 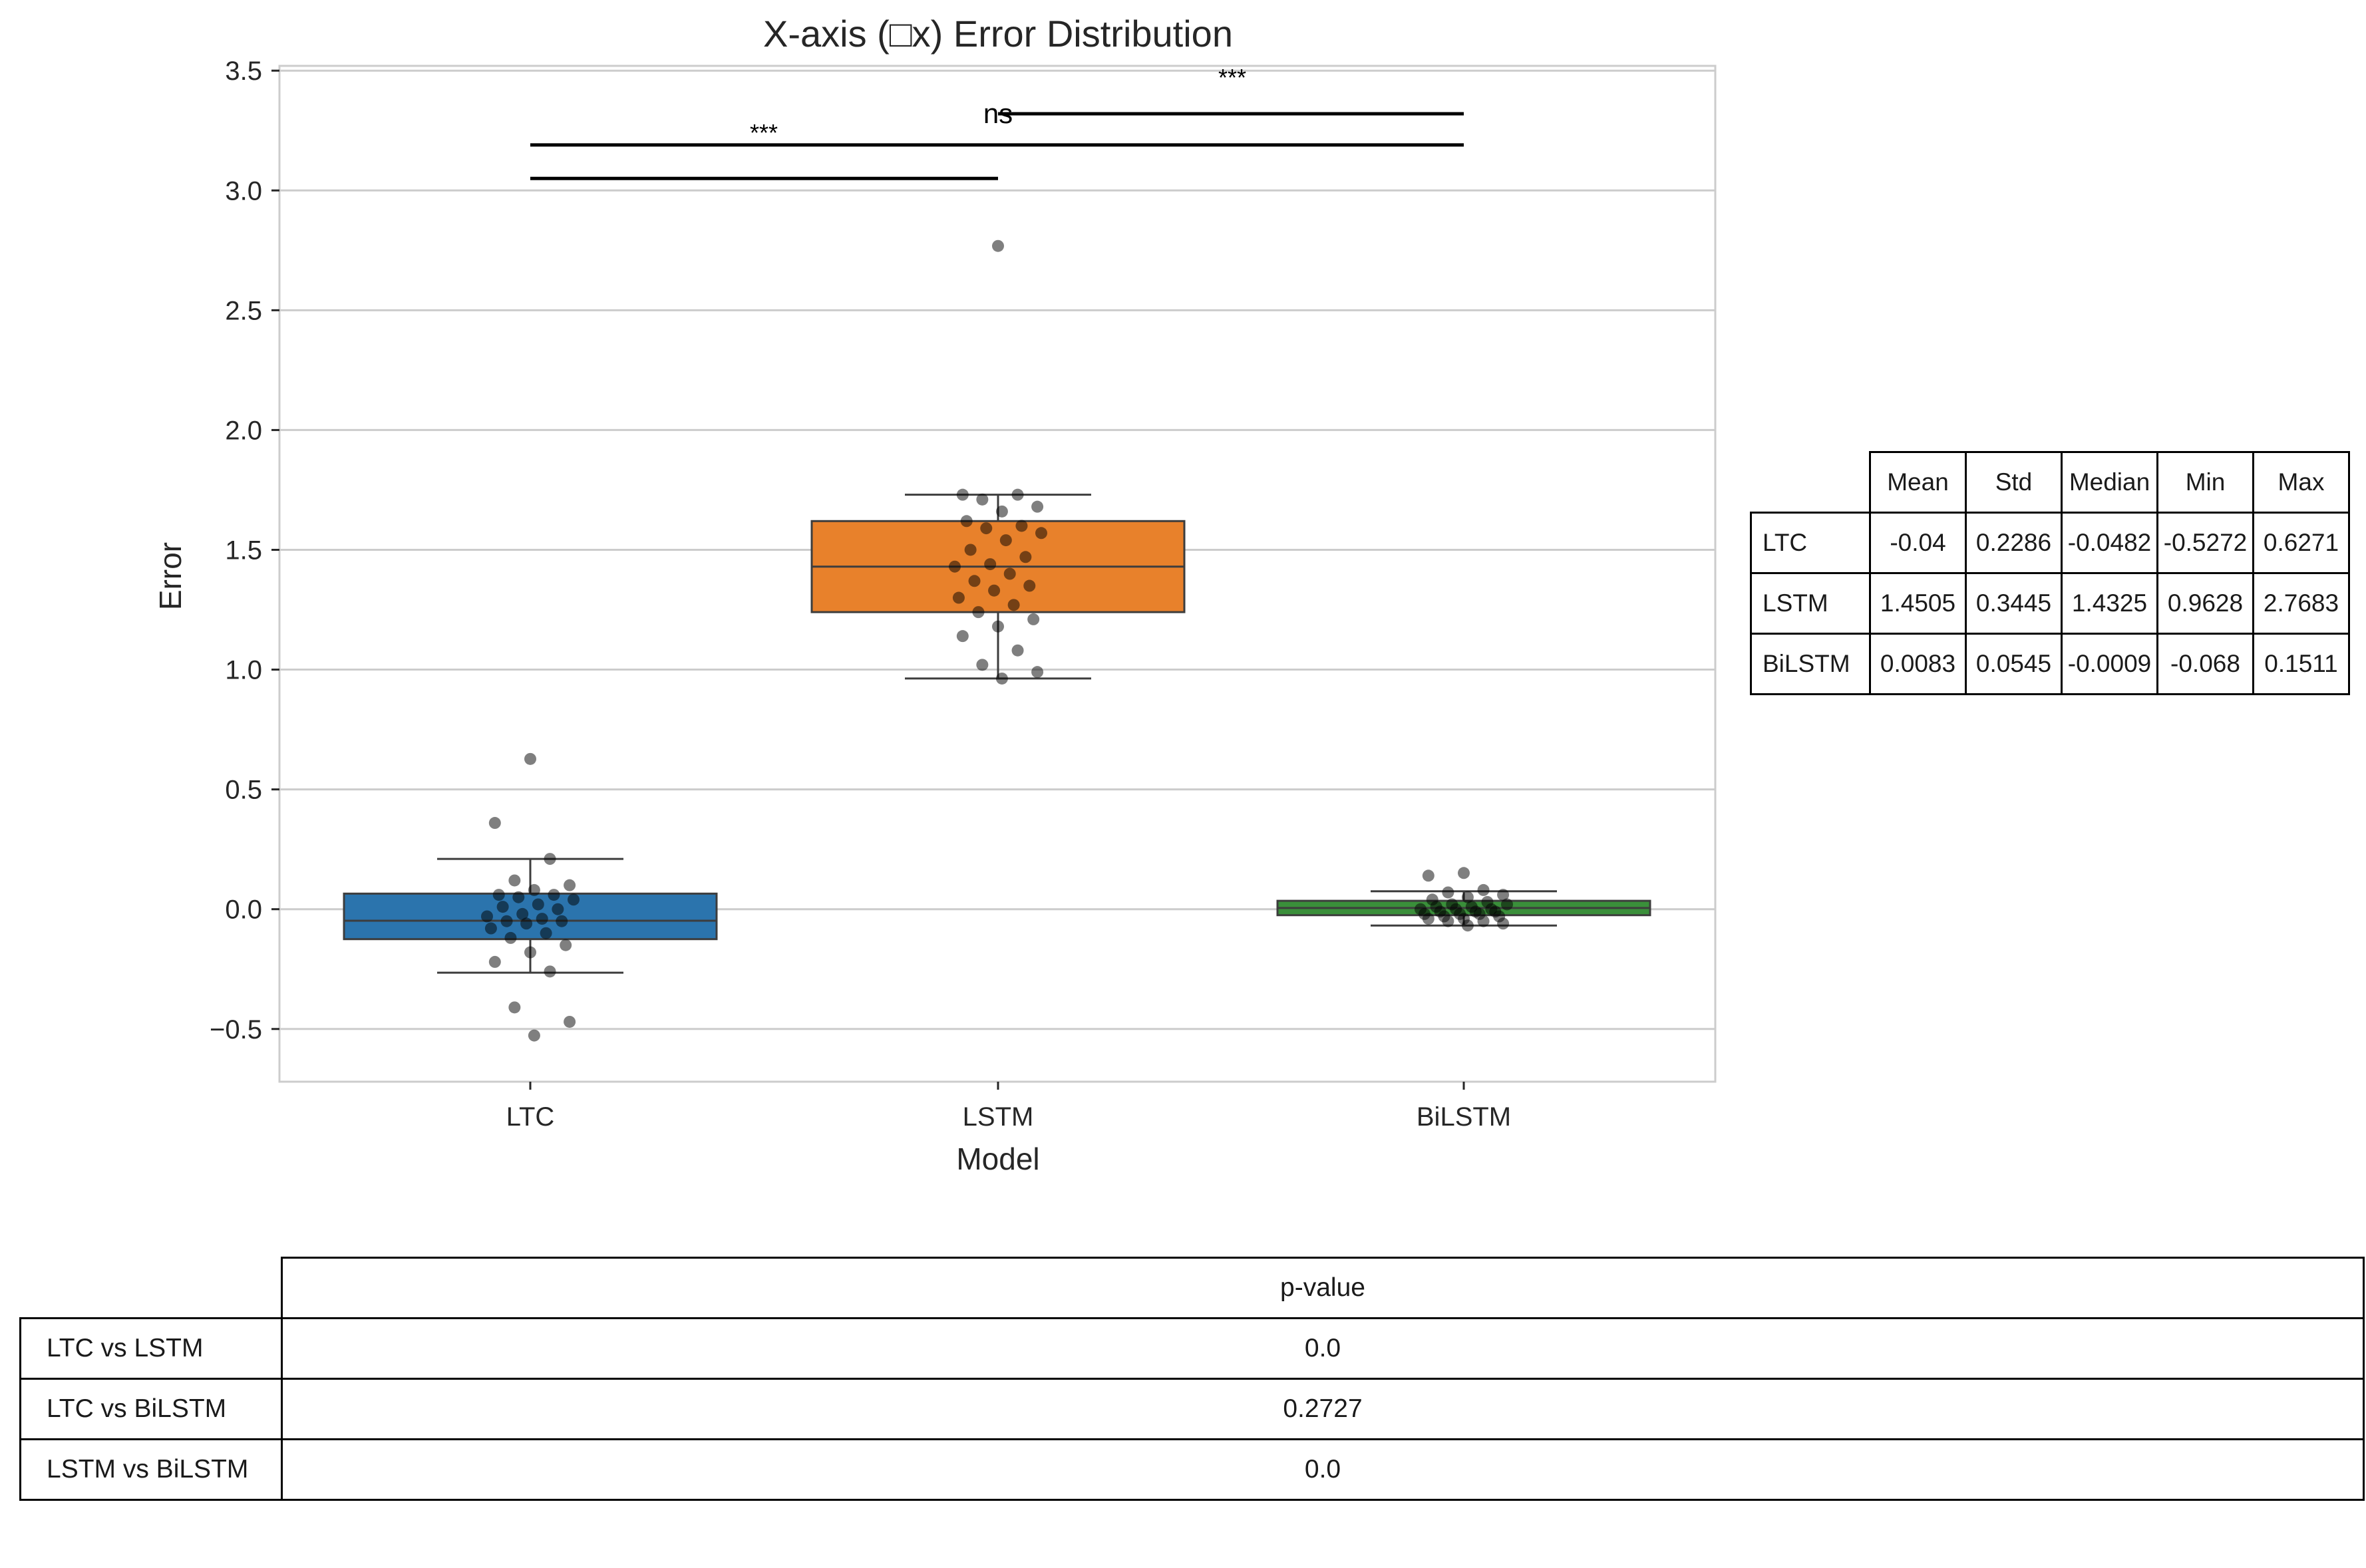 I want to click on pvalue-header-row: p-value, so click(x=1192, y=1288).